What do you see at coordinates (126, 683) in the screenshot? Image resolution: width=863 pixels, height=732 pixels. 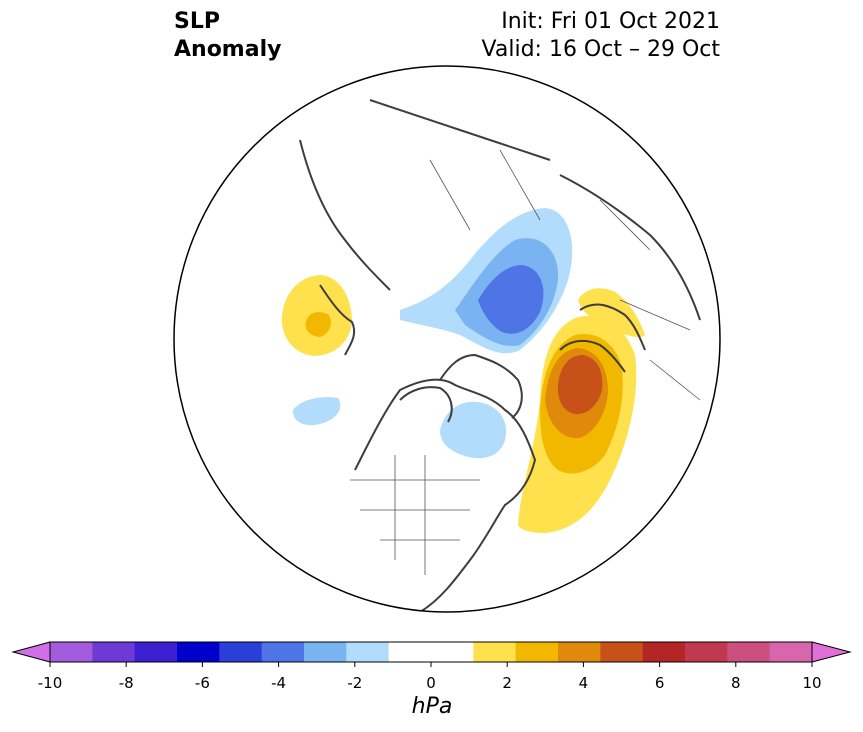 I see `colorbar-tick-label: -8` at bounding box center [126, 683].